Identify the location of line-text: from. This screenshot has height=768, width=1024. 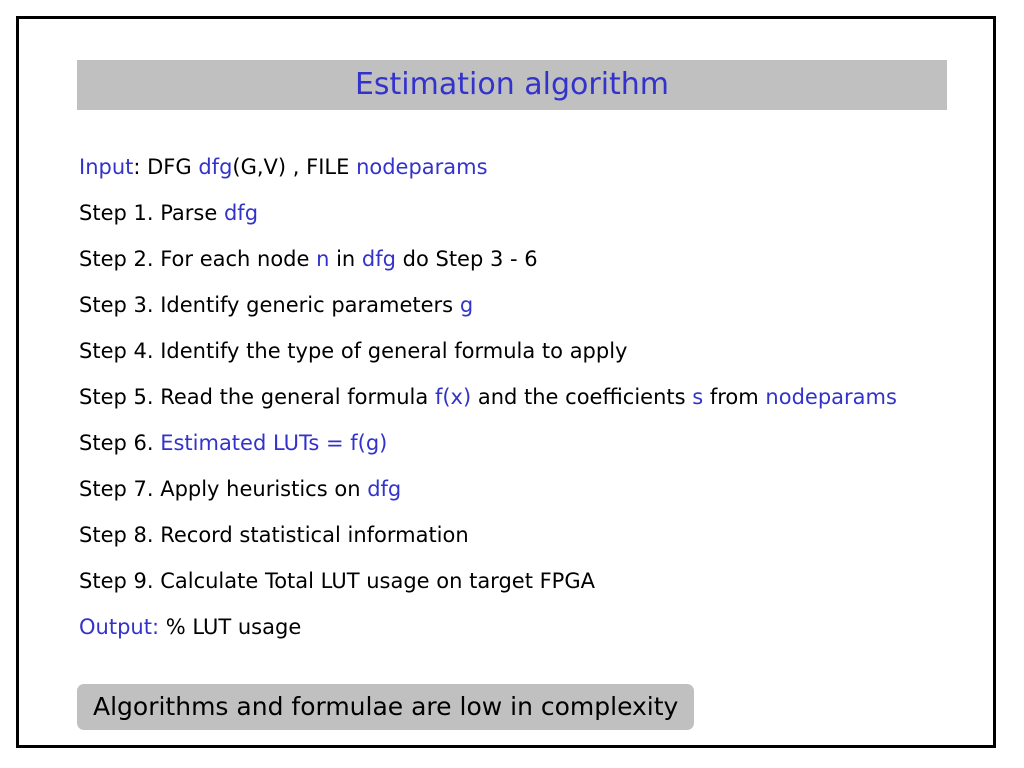
(734, 397).